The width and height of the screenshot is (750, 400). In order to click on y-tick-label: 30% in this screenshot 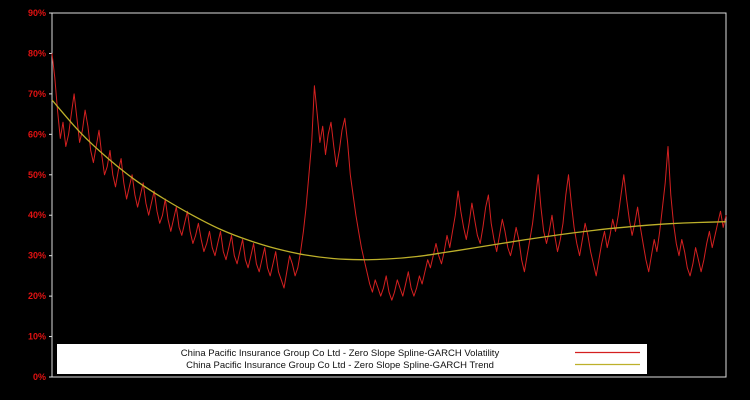, I will do `click(37, 256)`.